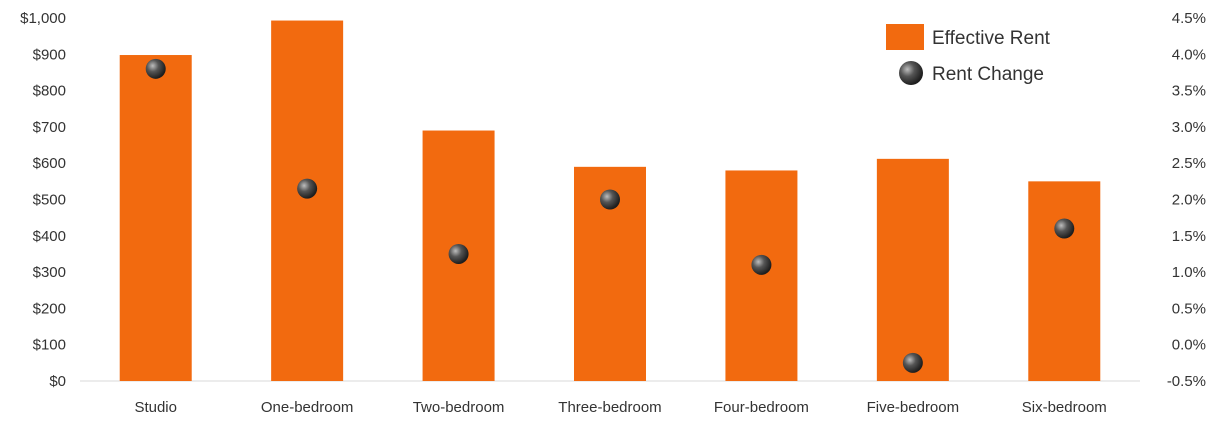 The height and width of the screenshot is (423, 1211). What do you see at coordinates (459, 407) in the screenshot?
I see `x-tick-label: Two-bedroom` at bounding box center [459, 407].